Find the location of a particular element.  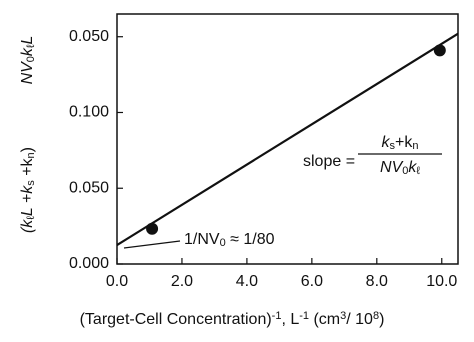

text-part: (cm is located at coordinates (324, 319).